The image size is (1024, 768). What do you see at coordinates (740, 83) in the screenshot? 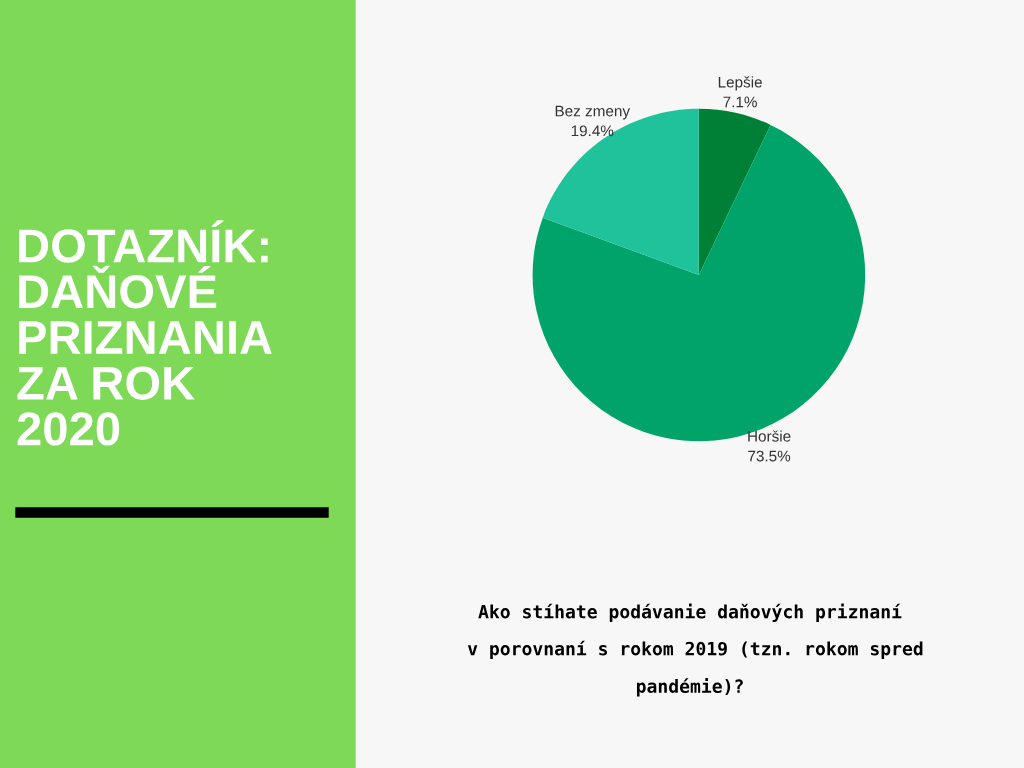
I see `slice-label: Lepšie` at bounding box center [740, 83].